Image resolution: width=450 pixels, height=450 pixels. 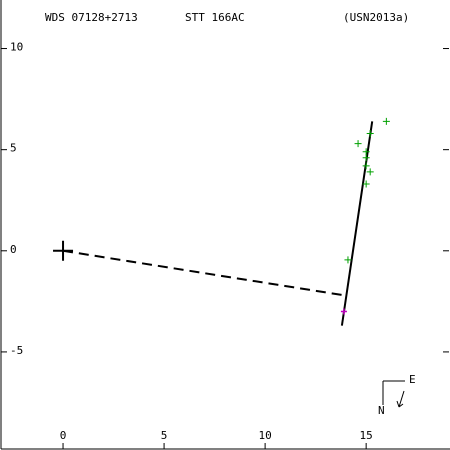 What do you see at coordinates (357, 223) in the screenshot?
I see `orbit-line` at bounding box center [357, 223].